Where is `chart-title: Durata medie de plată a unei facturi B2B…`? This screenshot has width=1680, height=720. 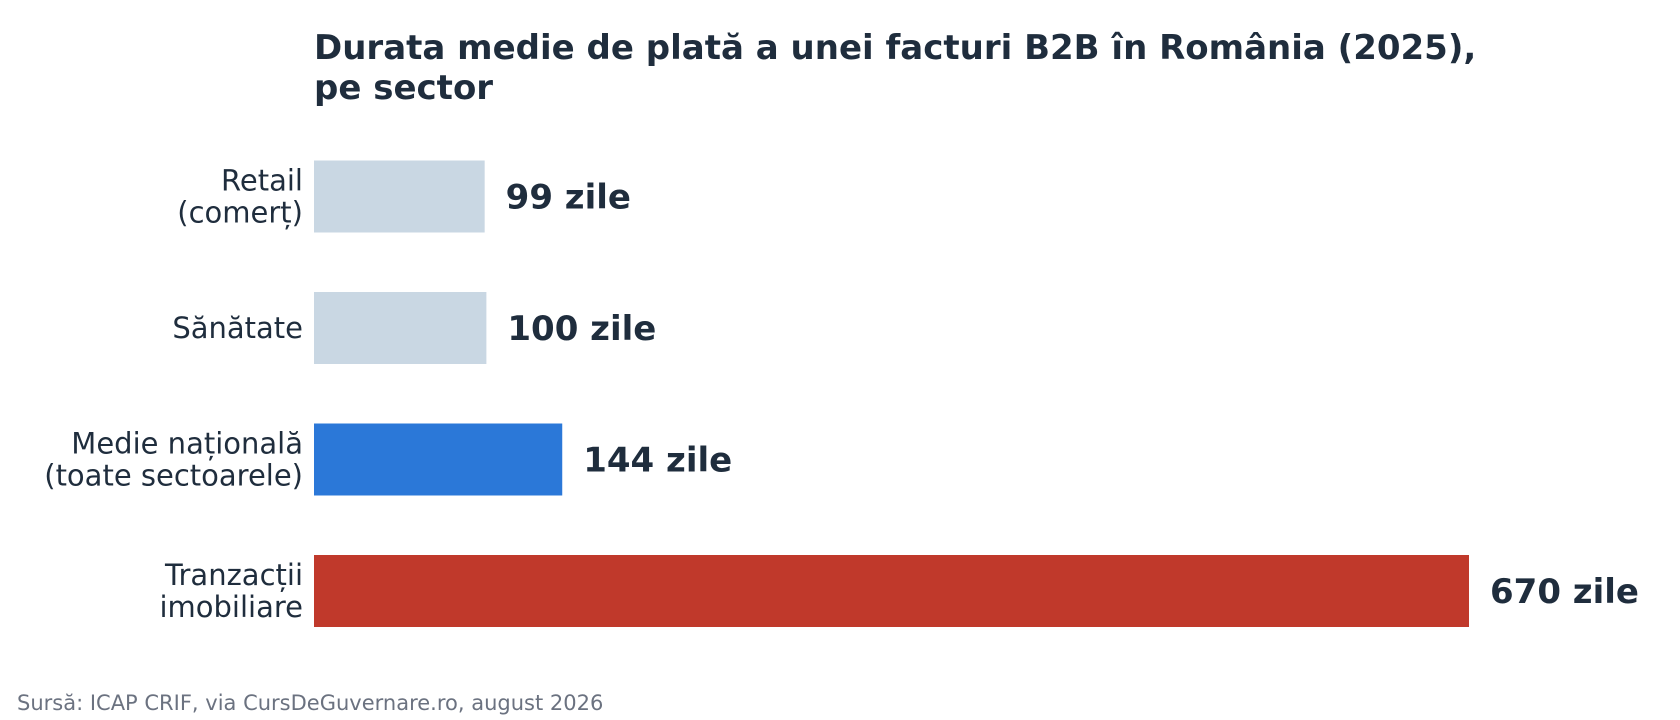 chart-title: Durata medie de plată a unei facturi B2B… is located at coordinates (895, 68).